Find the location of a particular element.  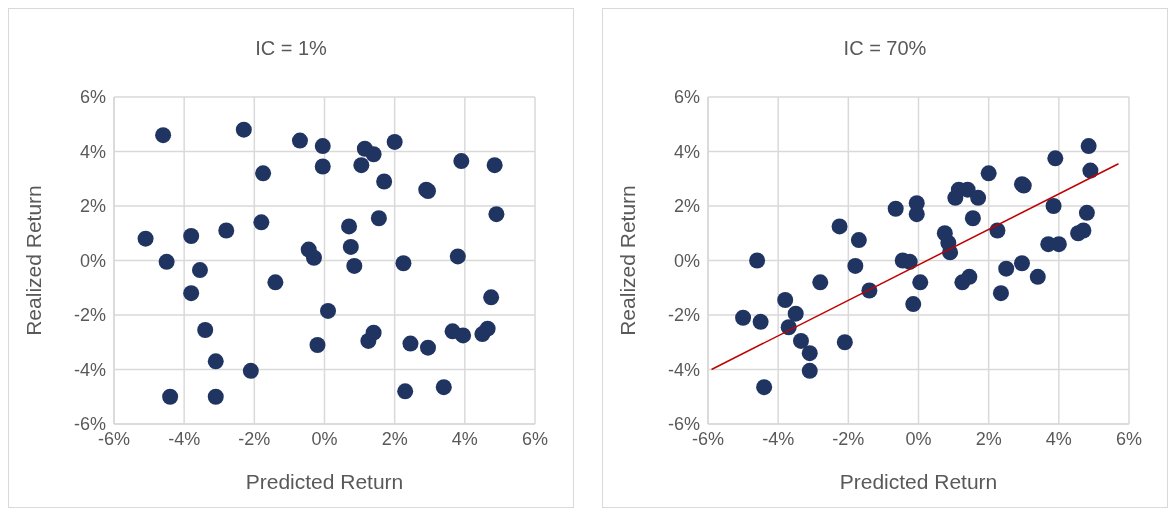

x-tick-label: -4% is located at coordinates (778, 438).